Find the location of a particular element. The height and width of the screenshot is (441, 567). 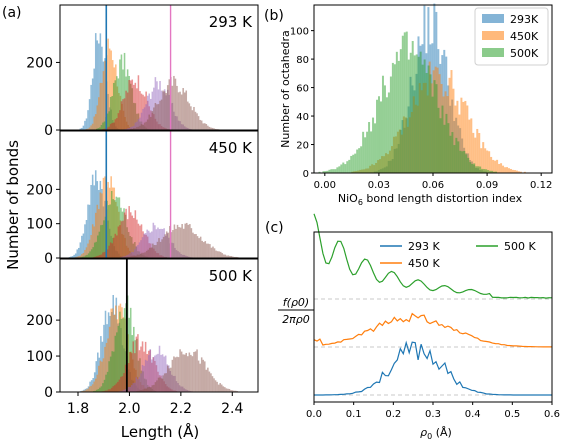

panel-c-ylabel-denominator: 2πρ0 is located at coordinates (296, 319).